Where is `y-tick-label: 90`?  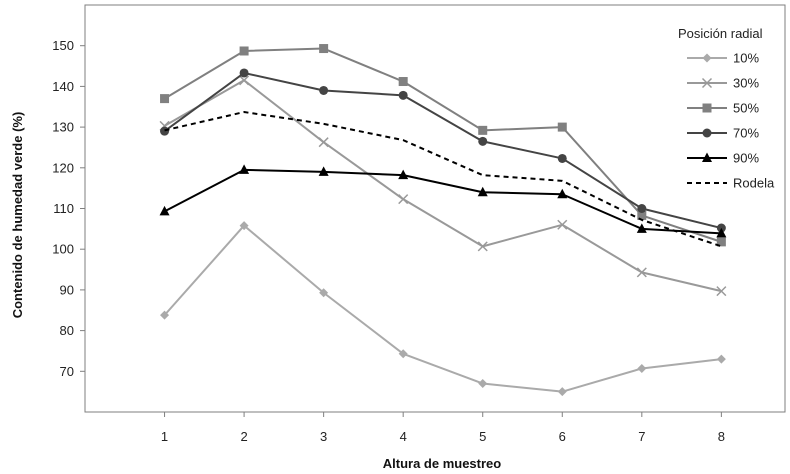 y-tick-label: 90 is located at coordinates (67, 289).